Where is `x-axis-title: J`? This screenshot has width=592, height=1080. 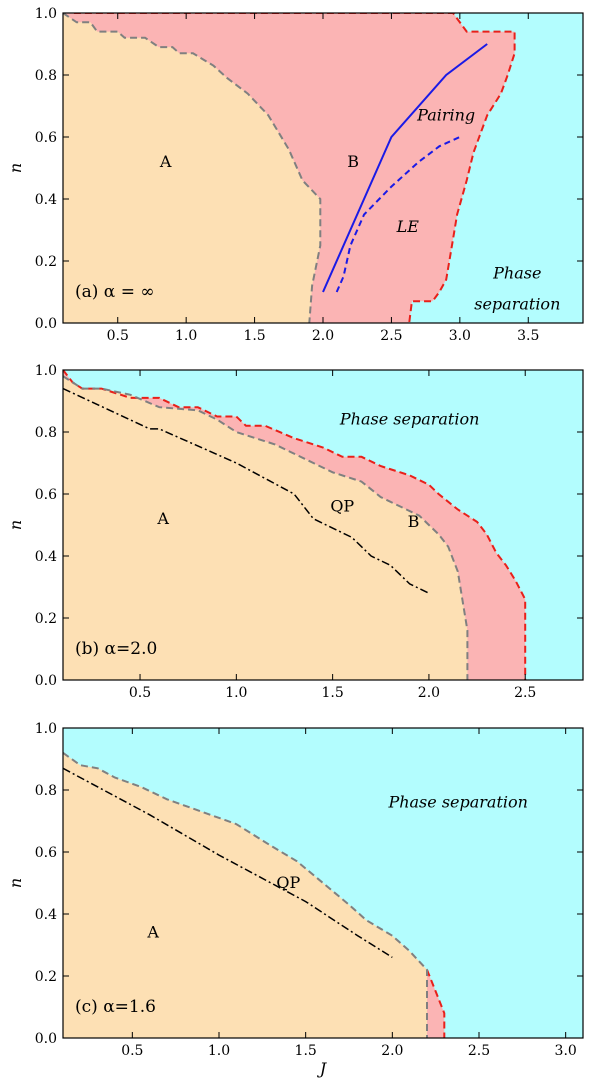
x-axis-title: J is located at coordinates (322, 1068).